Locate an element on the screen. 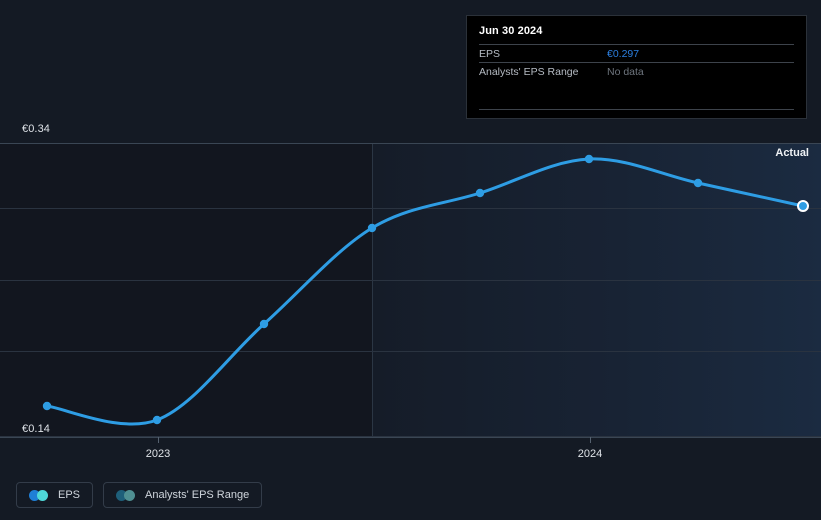 The height and width of the screenshot is (520, 821). tooltip-row-analysts-range: Analysts' EPS Range No data is located at coordinates (636, 71).